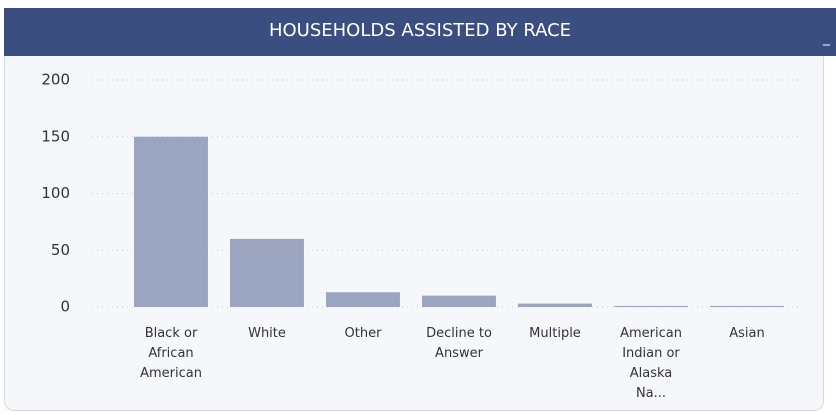  What do you see at coordinates (65, 307) in the screenshot?
I see `y-tick-label: 0` at bounding box center [65, 307].